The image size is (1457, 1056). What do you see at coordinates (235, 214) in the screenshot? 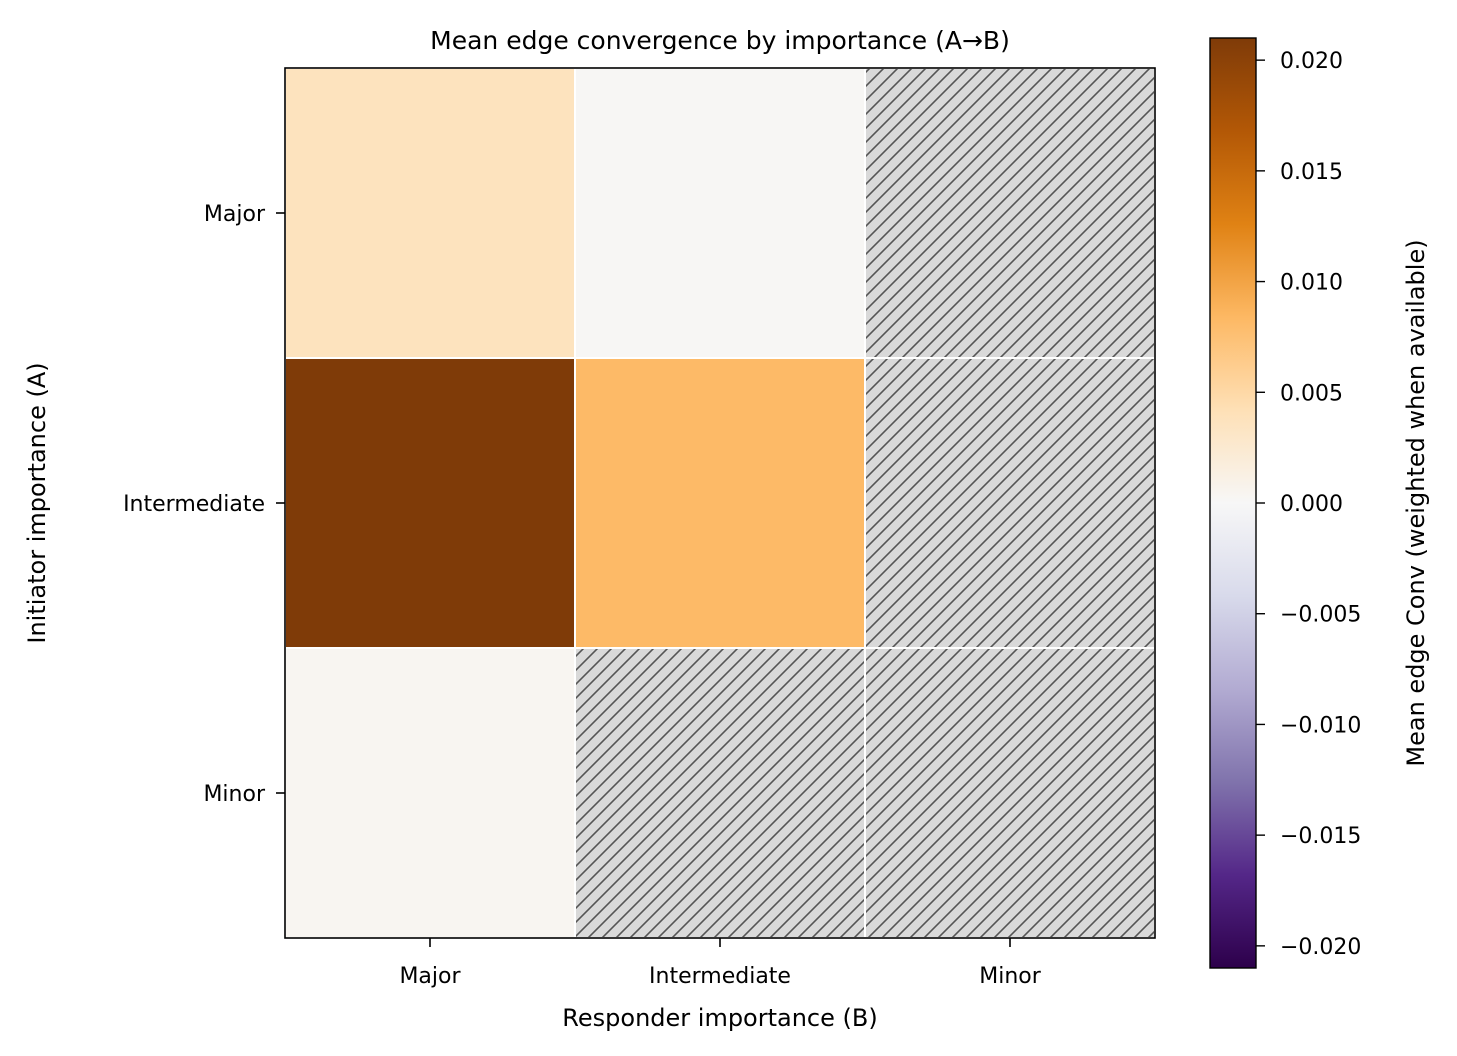
I see `y-tick-label: Major` at bounding box center [235, 214].